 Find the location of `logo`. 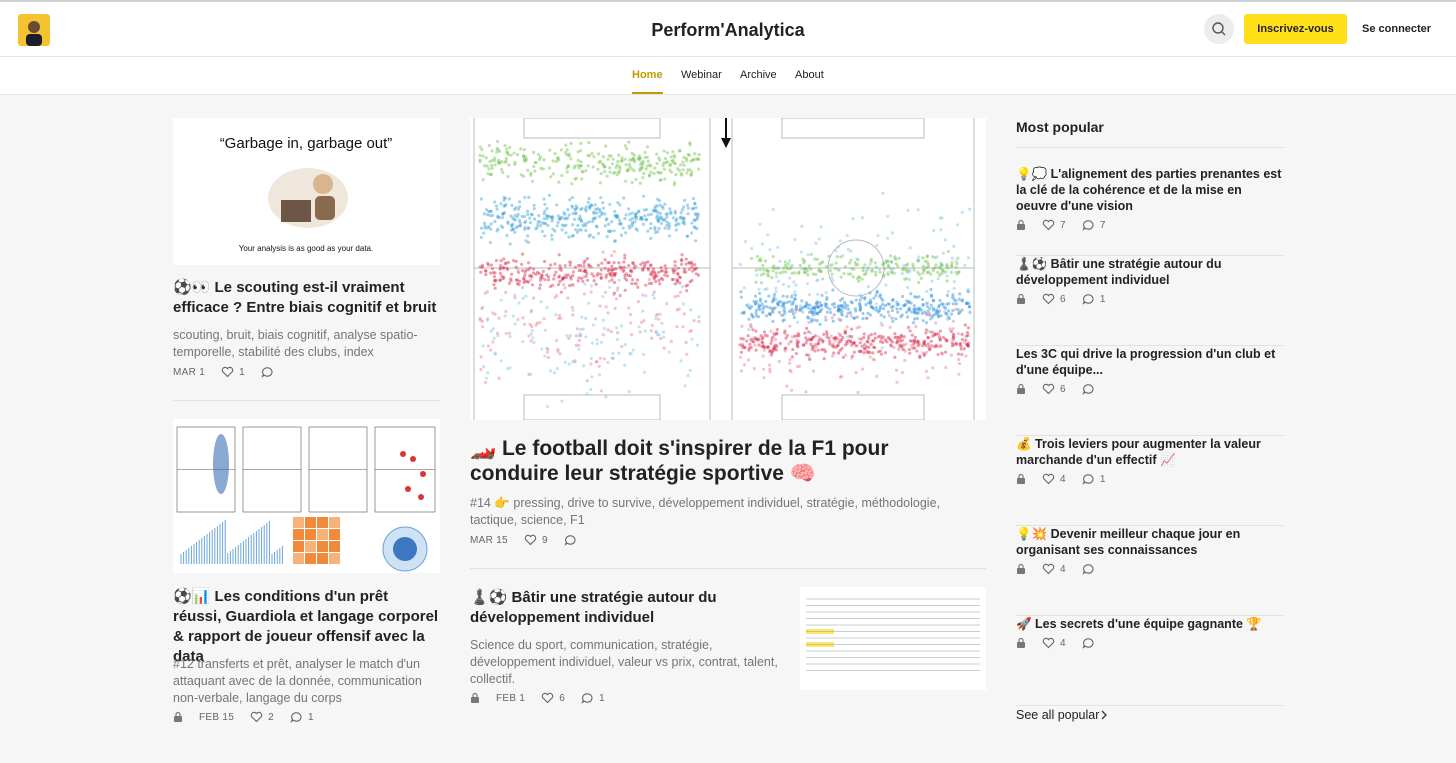

logo is located at coordinates (34, 30).